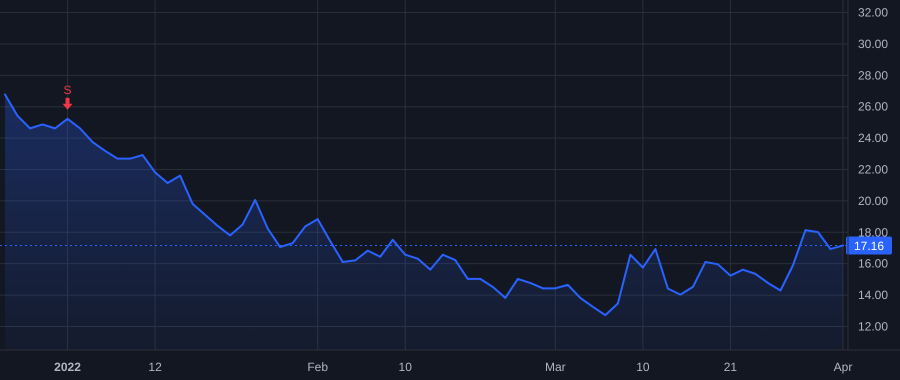 The image size is (900, 380). What do you see at coordinates (873, 13) in the screenshot?
I see `y-tick-label: 32.00` at bounding box center [873, 13].